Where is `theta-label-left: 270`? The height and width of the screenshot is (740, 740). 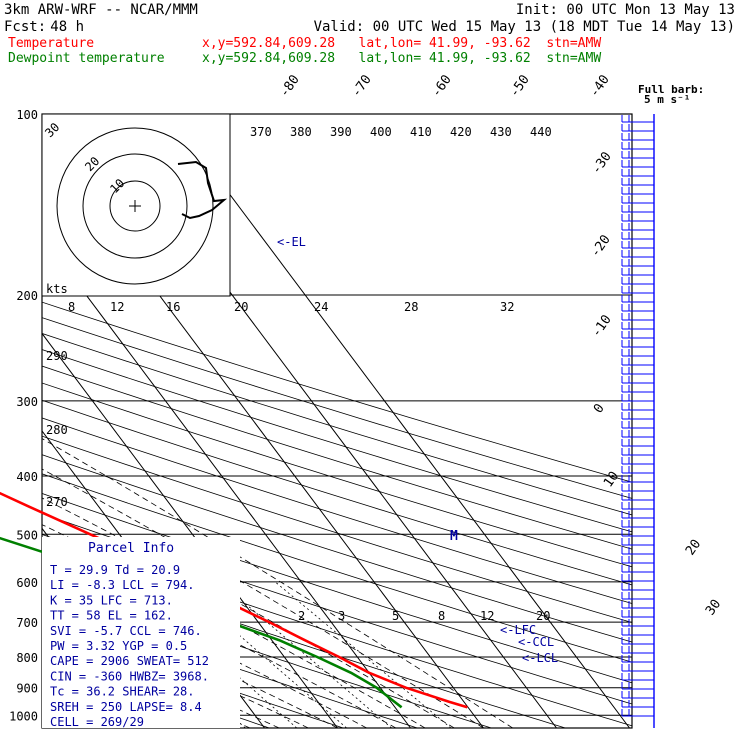 theta-label-left: 270 is located at coordinates (57, 502).